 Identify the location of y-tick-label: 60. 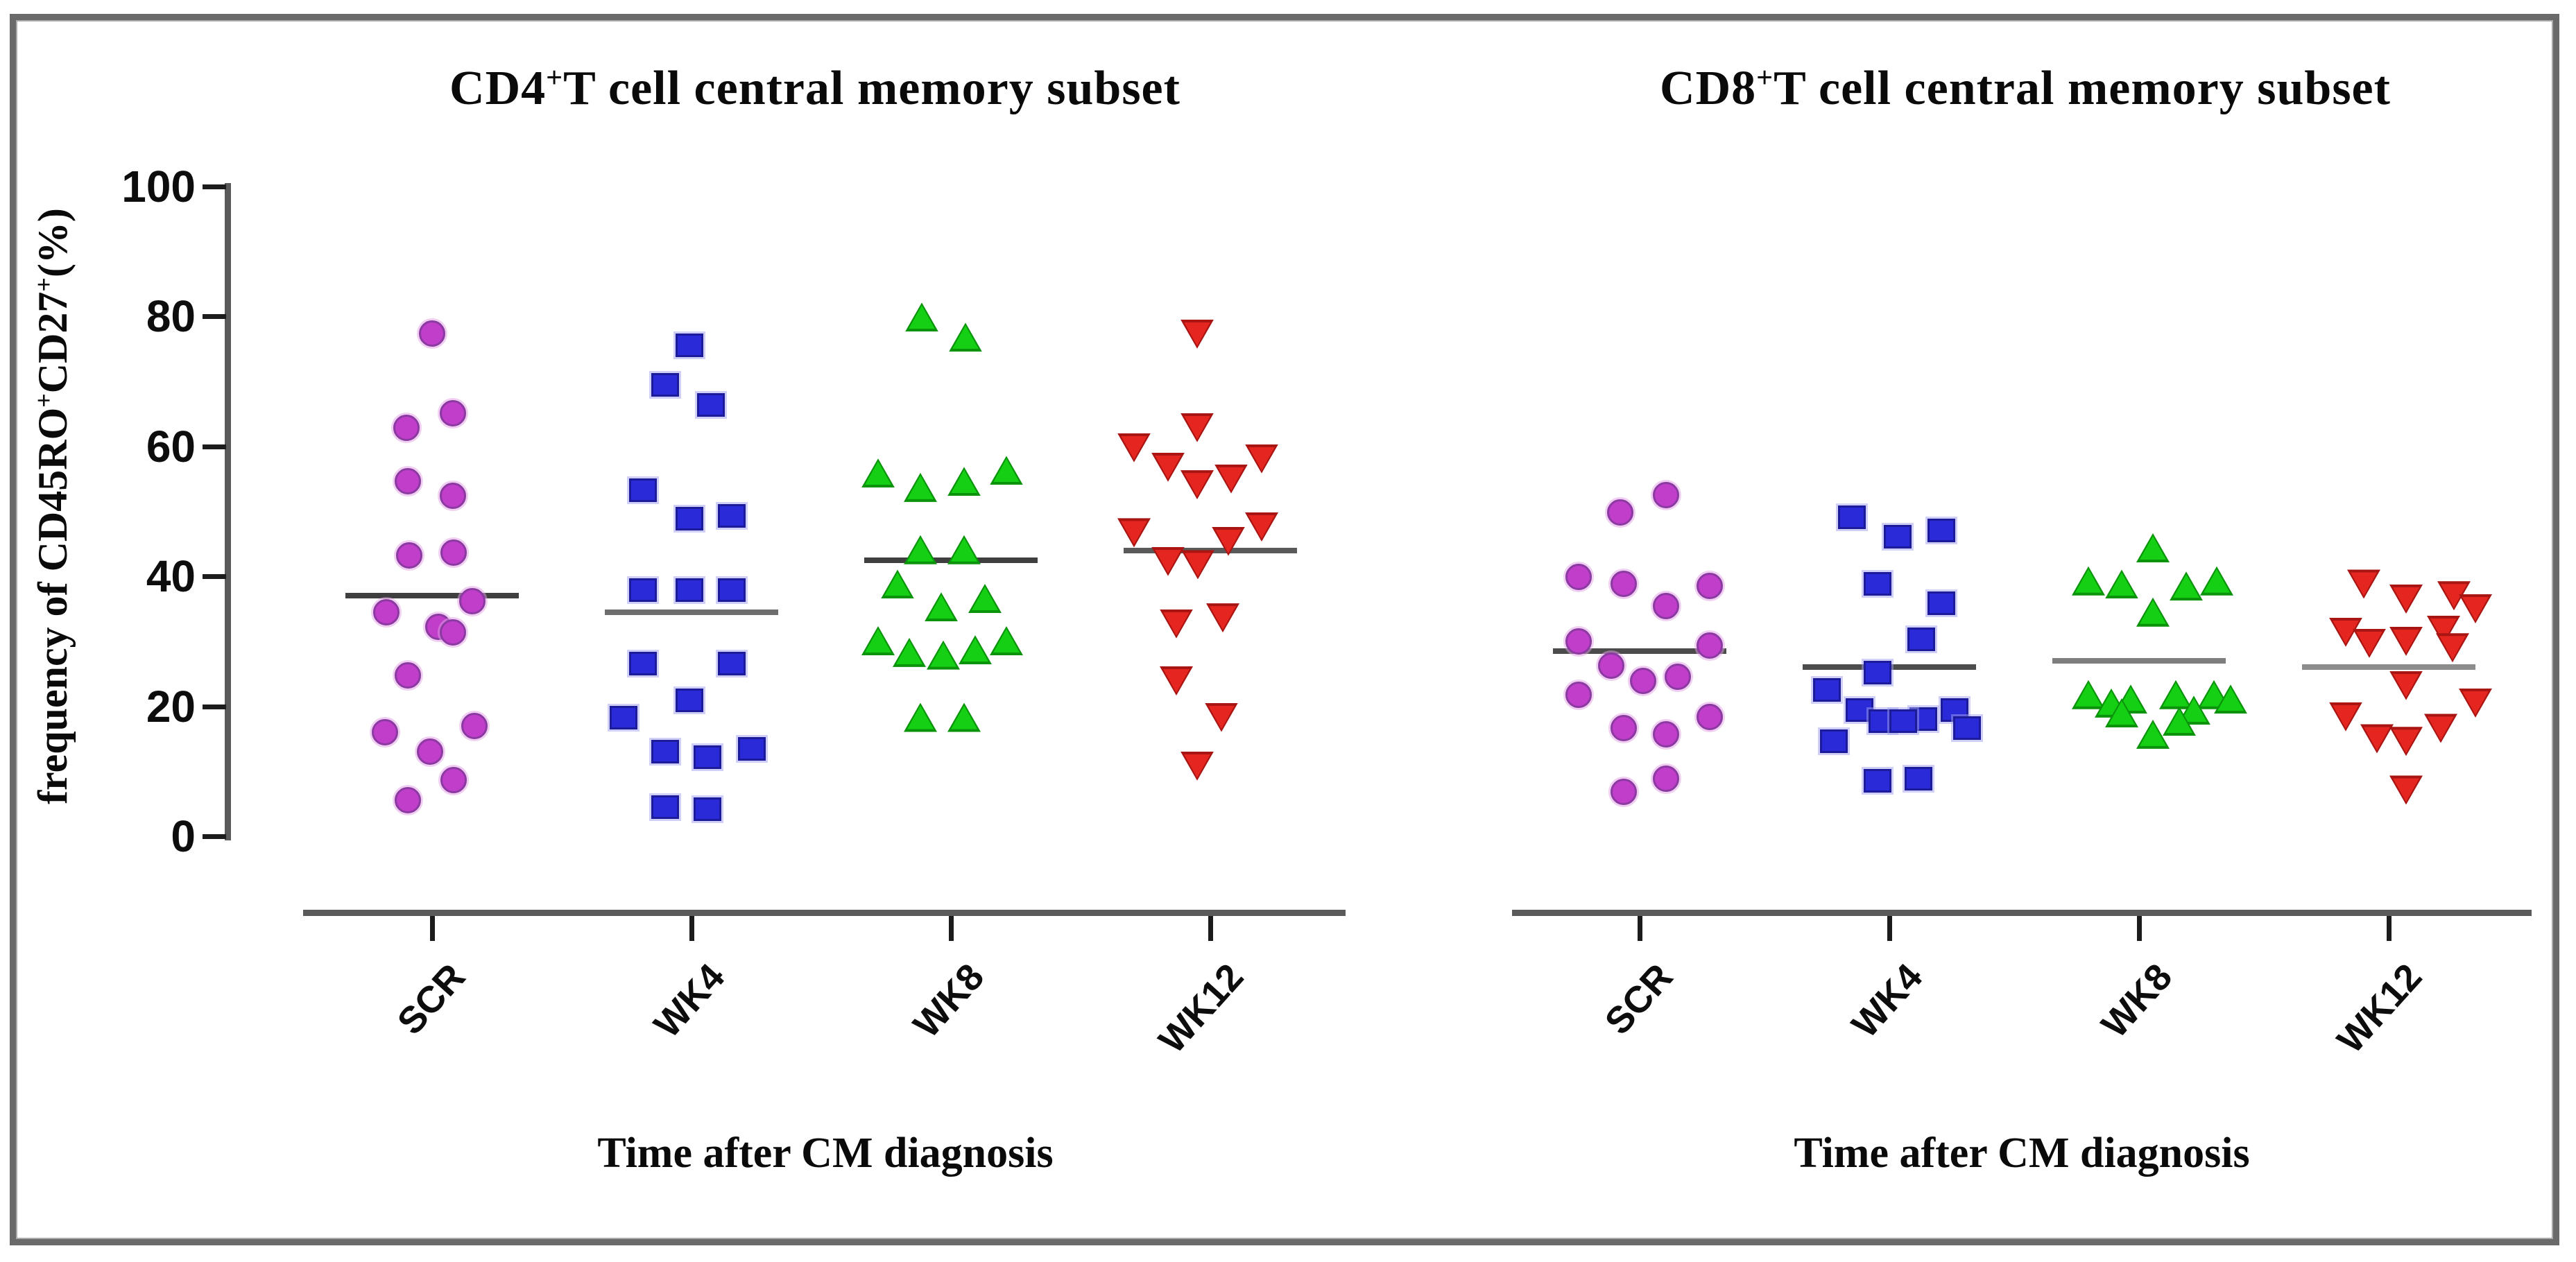
(171, 446).